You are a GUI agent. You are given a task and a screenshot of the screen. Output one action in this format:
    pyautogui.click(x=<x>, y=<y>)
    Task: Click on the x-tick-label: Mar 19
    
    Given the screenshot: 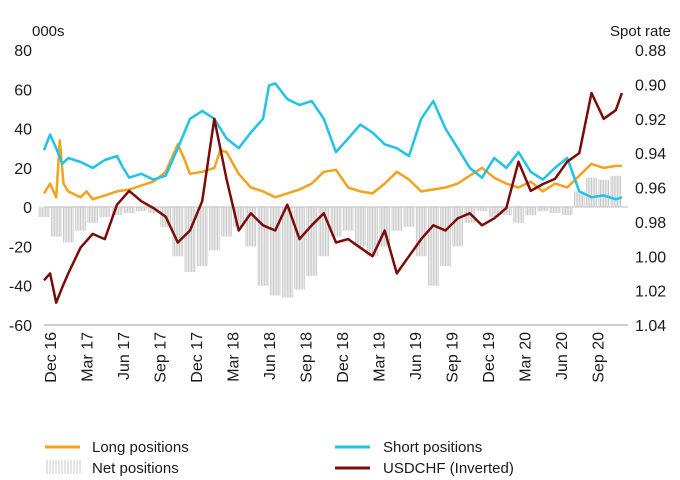 What is the action you would take?
    pyautogui.click(x=380, y=357)
    